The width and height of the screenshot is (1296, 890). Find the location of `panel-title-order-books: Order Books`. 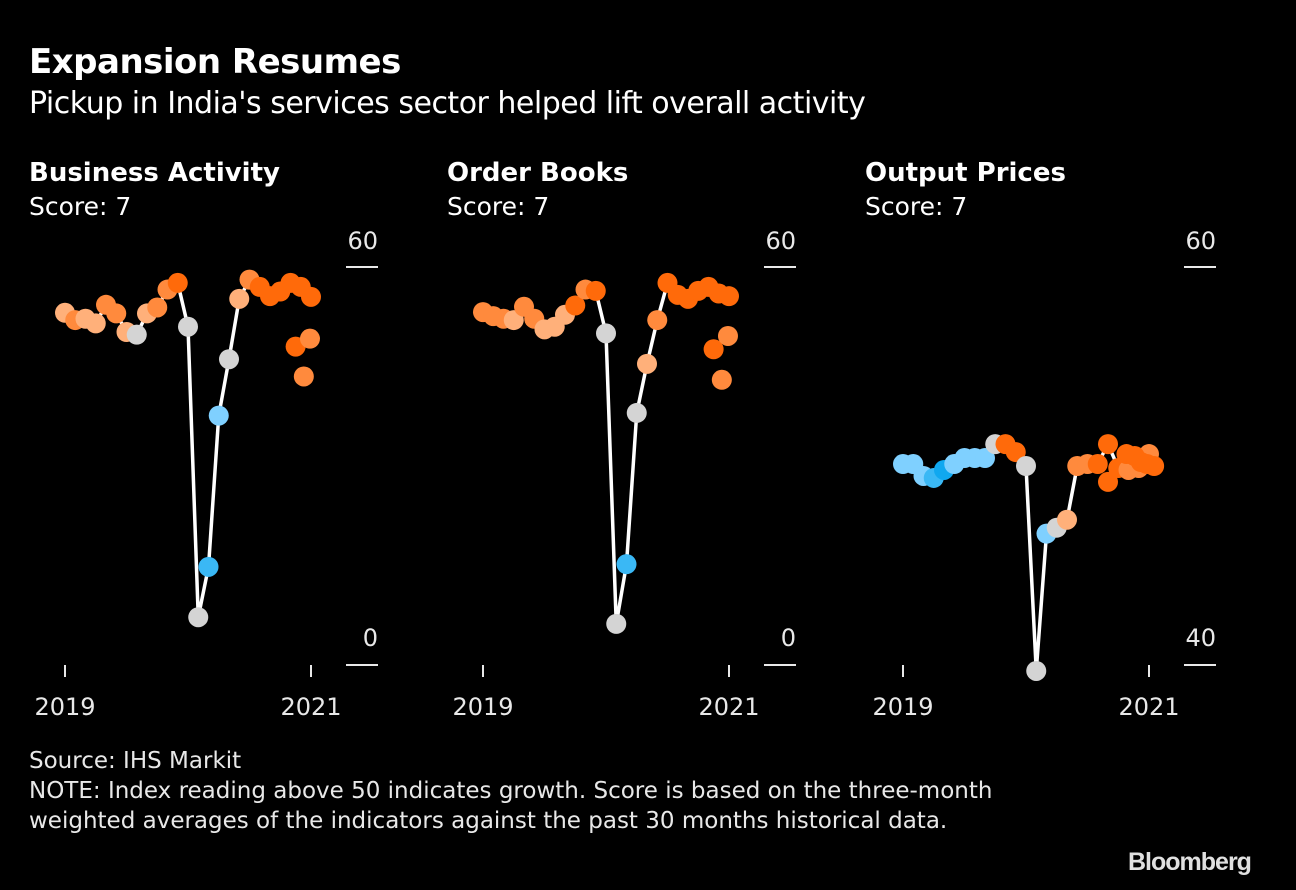

panel-title-order-books: Order Books is located at coordinates (538, 173).